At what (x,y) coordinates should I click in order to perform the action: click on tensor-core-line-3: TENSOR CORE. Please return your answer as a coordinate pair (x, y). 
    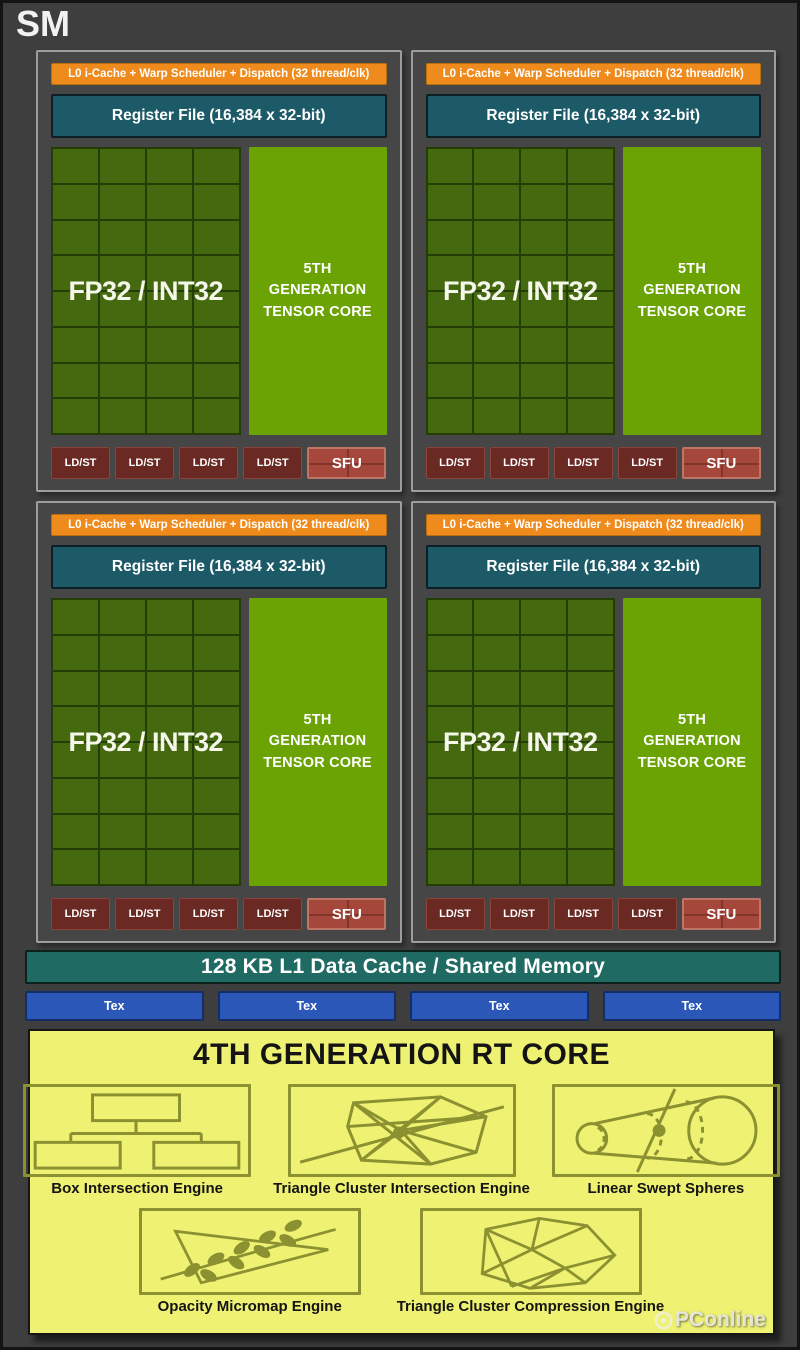
    Looking at the image, I should click on (317, 311).